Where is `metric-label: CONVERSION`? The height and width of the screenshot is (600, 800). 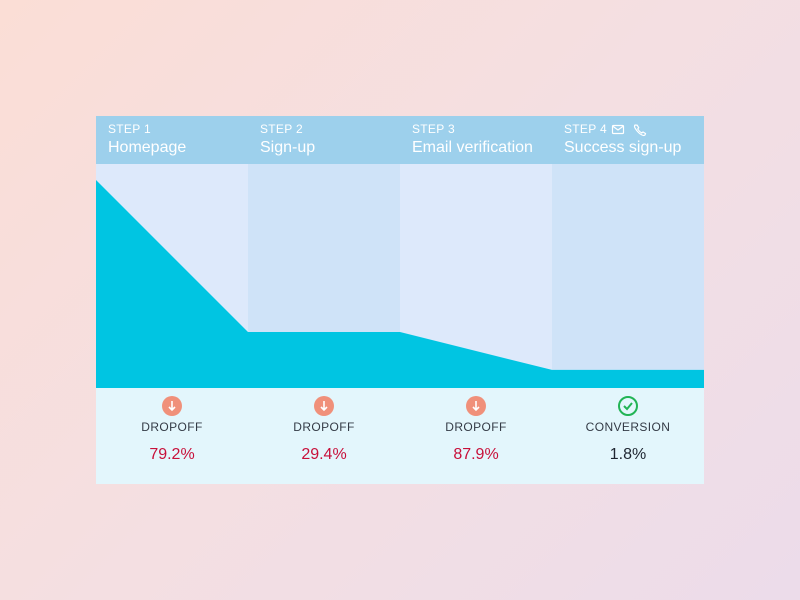
metric-label: CONVERSION is located at coordinates (628, 427).